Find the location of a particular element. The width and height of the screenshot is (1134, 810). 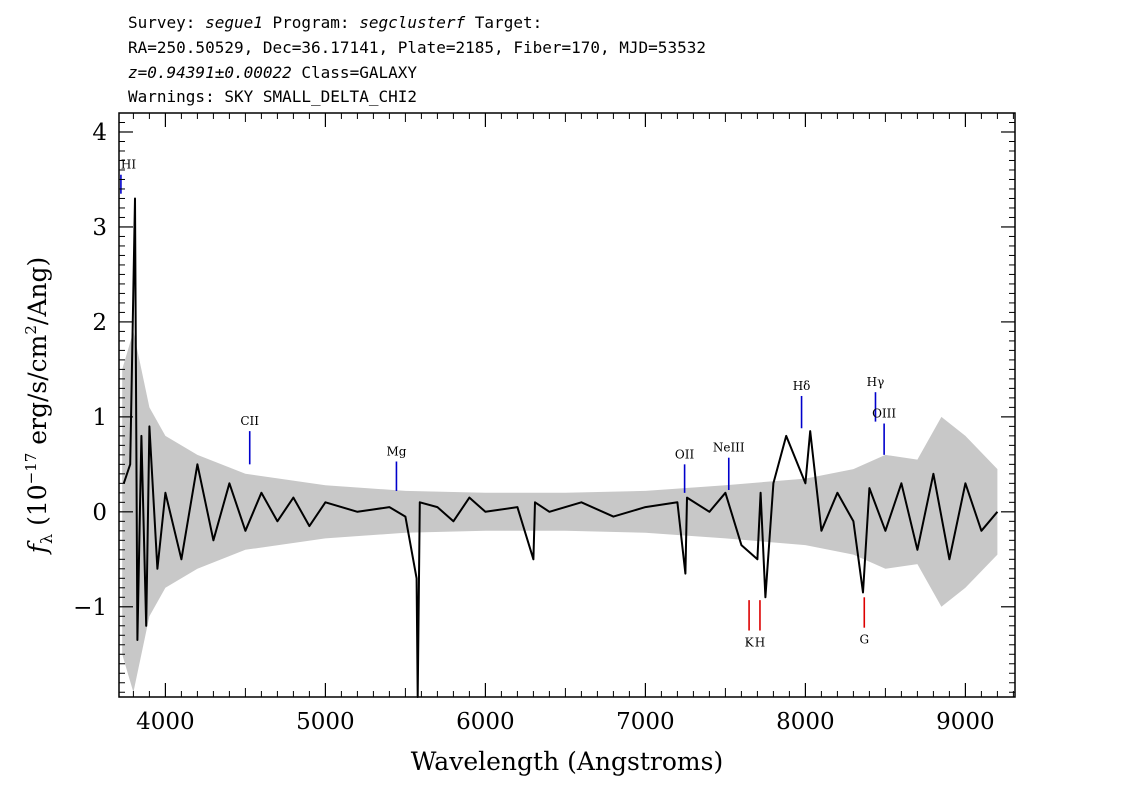

y-axis-exponent: −17 is located at coordinates (31, 469).